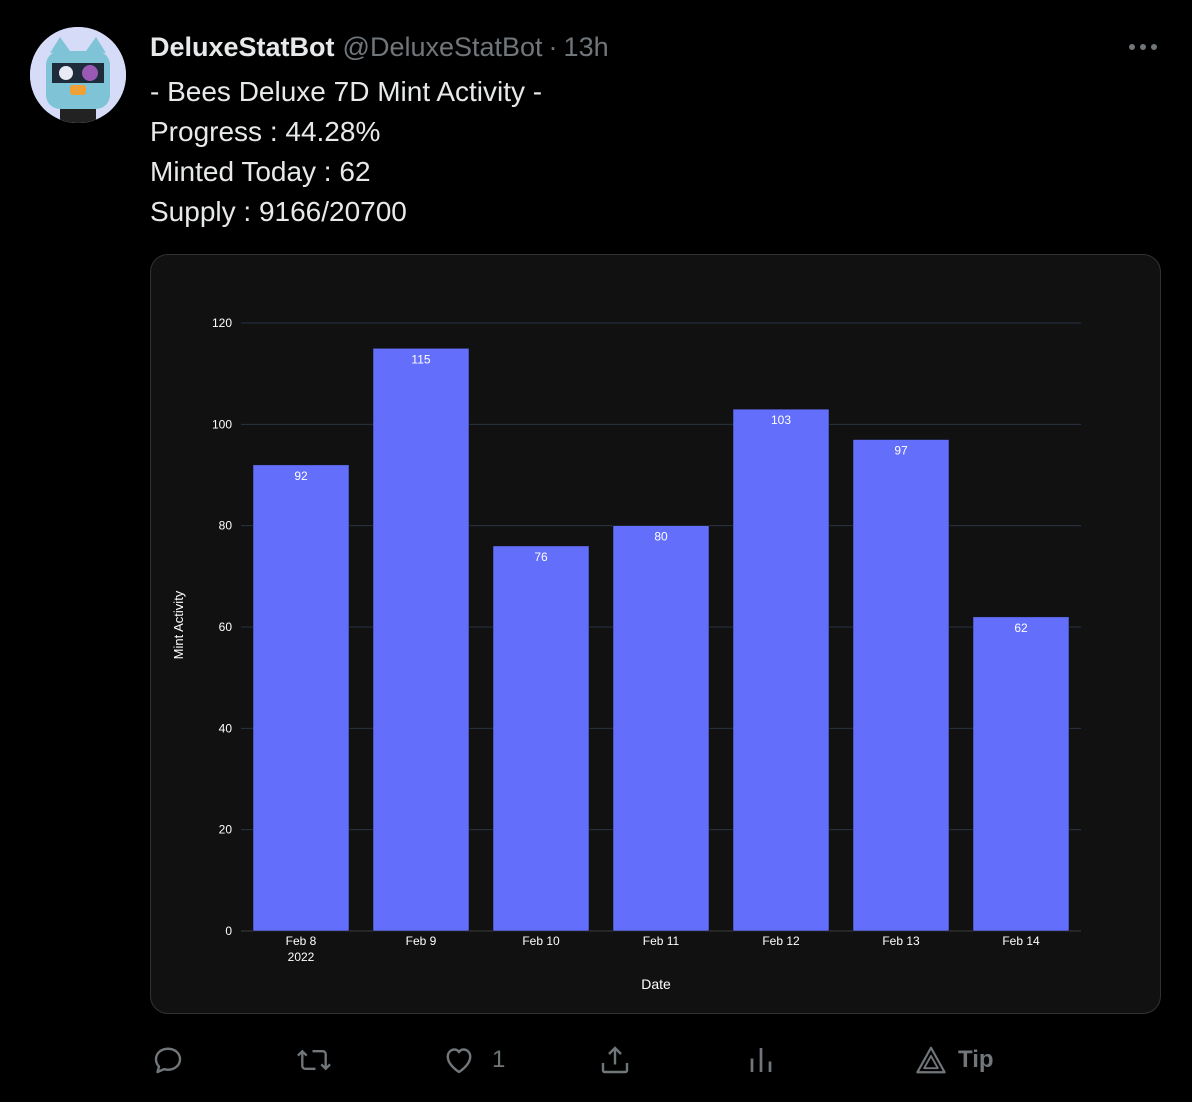 Image resolution: width=1192 pixels, height=1102 pixels. What do you see at coordinates (541, 557) in the screenshot?
I see `bar-data-label: 76` at bounding box center [541, 557].